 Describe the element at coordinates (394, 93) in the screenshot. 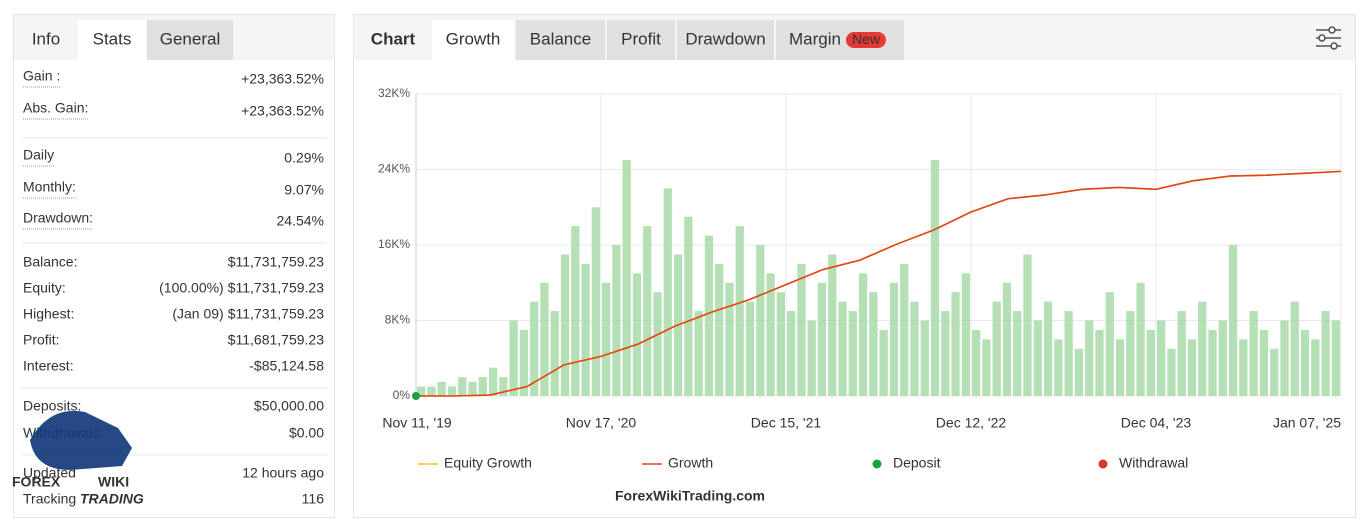

I see `y-tick-label: 32K%` at that location.